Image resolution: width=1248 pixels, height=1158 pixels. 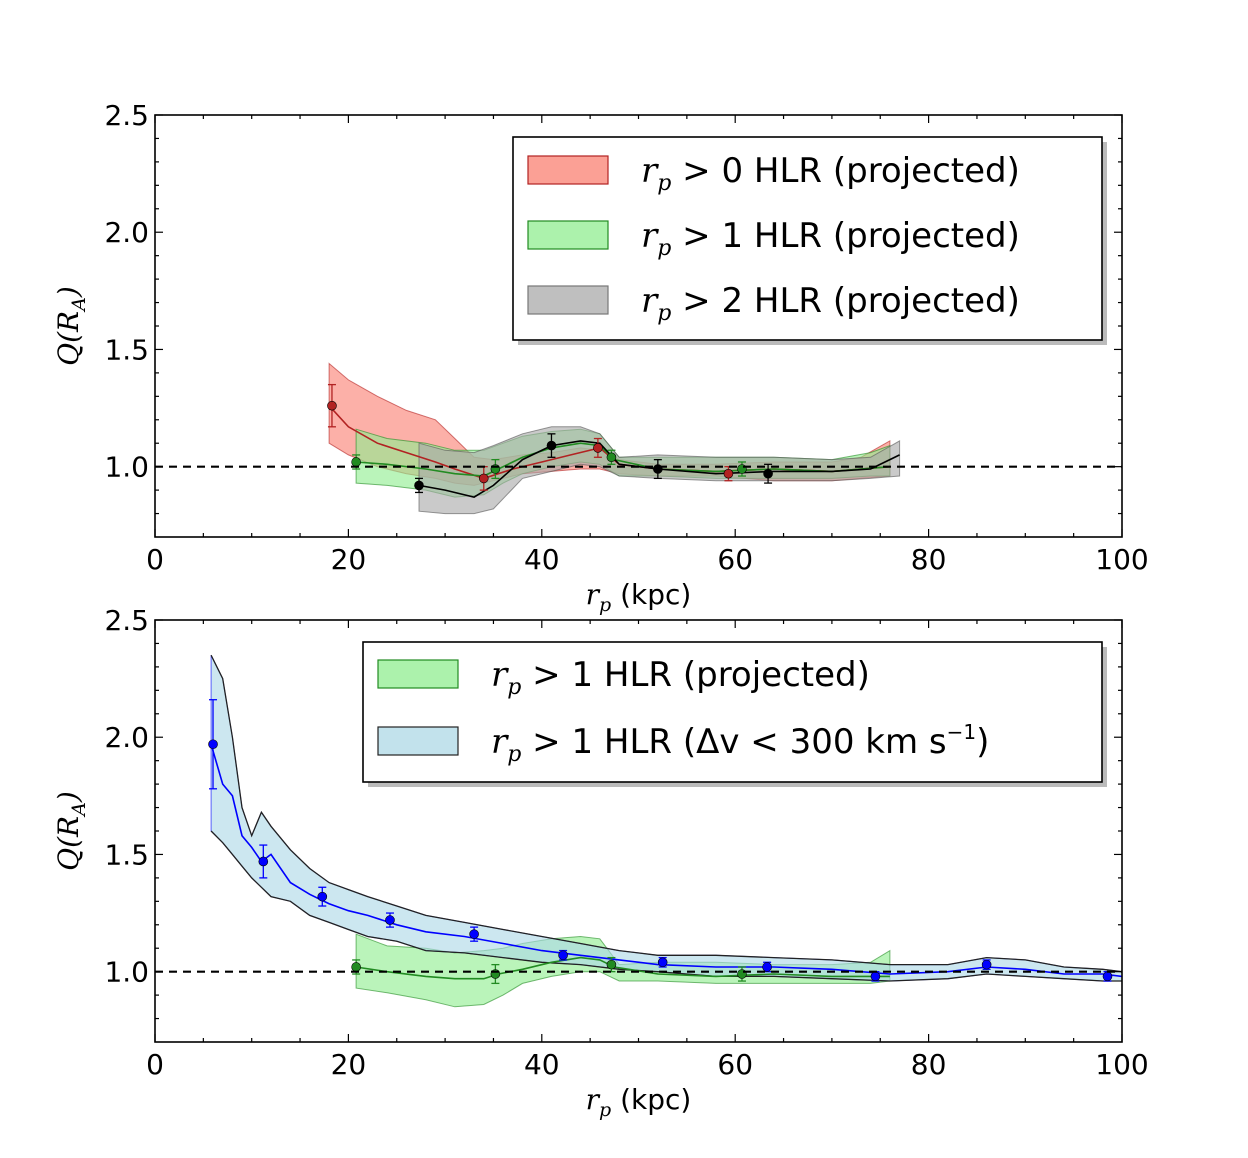 What do you see at coordinates (830, 303) in the screenshot?
I see `legend-label-2: rp > 2 HLR (projected)` at bounding box center [830, 303].